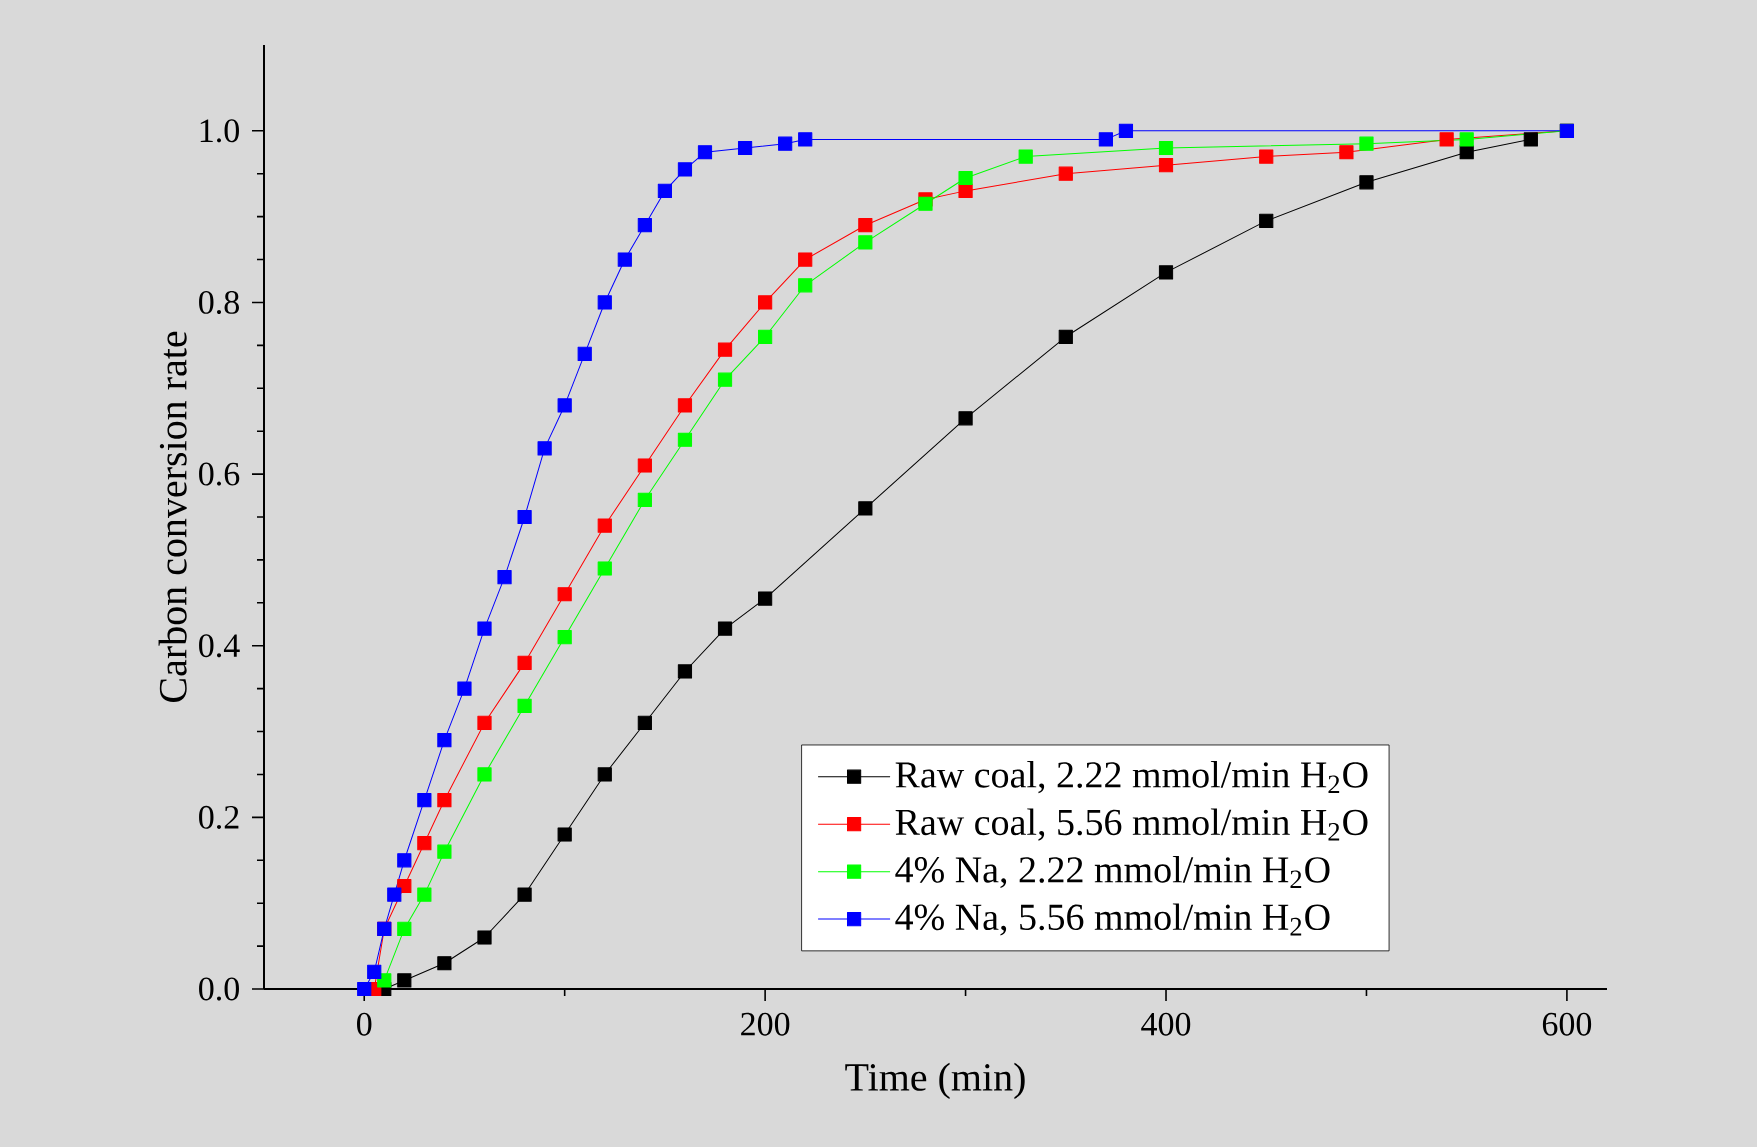  What do you see at coordinates (1131, 777) in the screenshot?
I see `legend-label: Raw coal, 2.22 mmol/min H$_{2}$O` at bounding box center [1131, 777].